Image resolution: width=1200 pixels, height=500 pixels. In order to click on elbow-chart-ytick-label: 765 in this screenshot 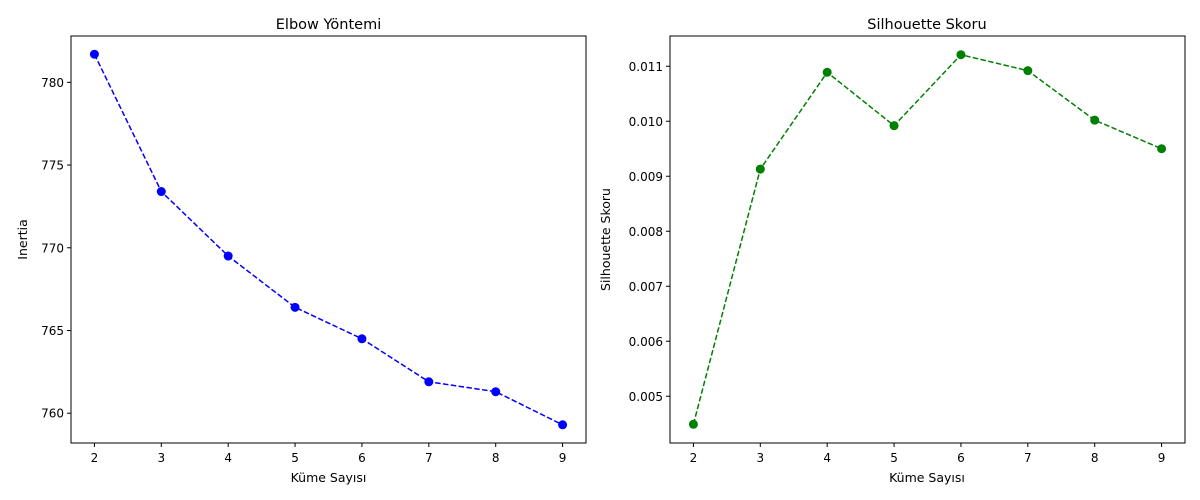, I will do `click(52, 331)`.